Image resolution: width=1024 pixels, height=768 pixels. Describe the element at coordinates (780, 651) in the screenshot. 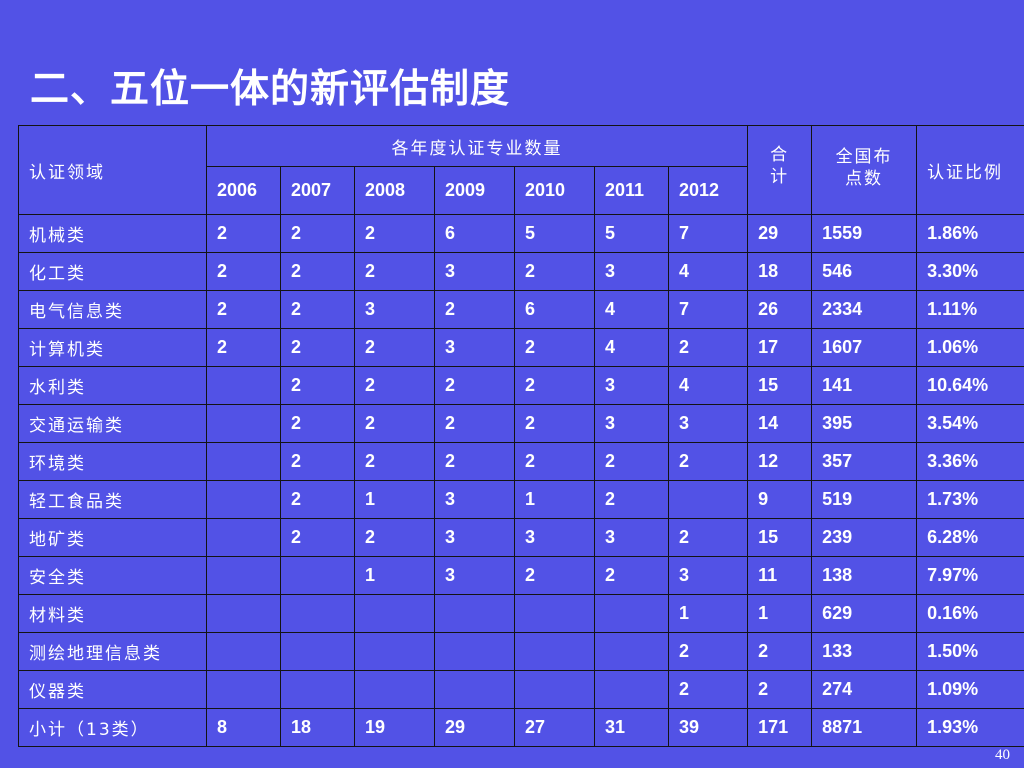

I see `row-total: 2` at that location.